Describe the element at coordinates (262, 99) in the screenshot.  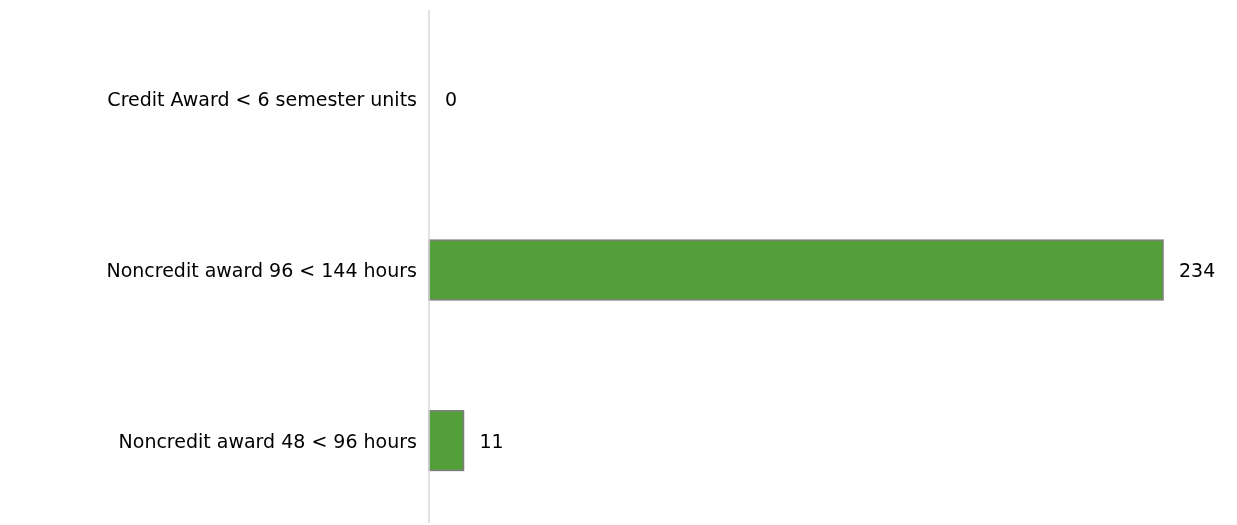
I see `y-tick-label: Credit Award < 6 semester units` at that location.